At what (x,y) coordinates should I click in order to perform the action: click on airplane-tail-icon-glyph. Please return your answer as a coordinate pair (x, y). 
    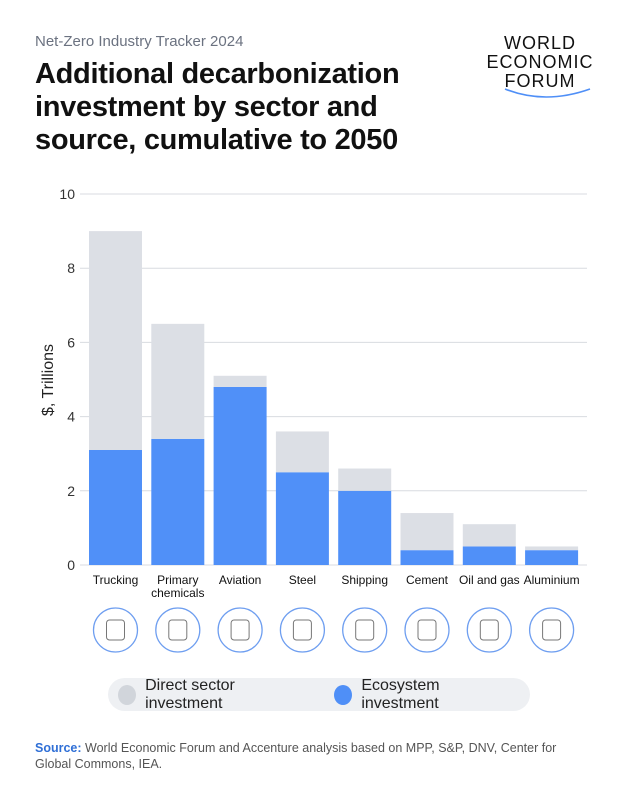
    Looking at the image, I should click on (240, 630).